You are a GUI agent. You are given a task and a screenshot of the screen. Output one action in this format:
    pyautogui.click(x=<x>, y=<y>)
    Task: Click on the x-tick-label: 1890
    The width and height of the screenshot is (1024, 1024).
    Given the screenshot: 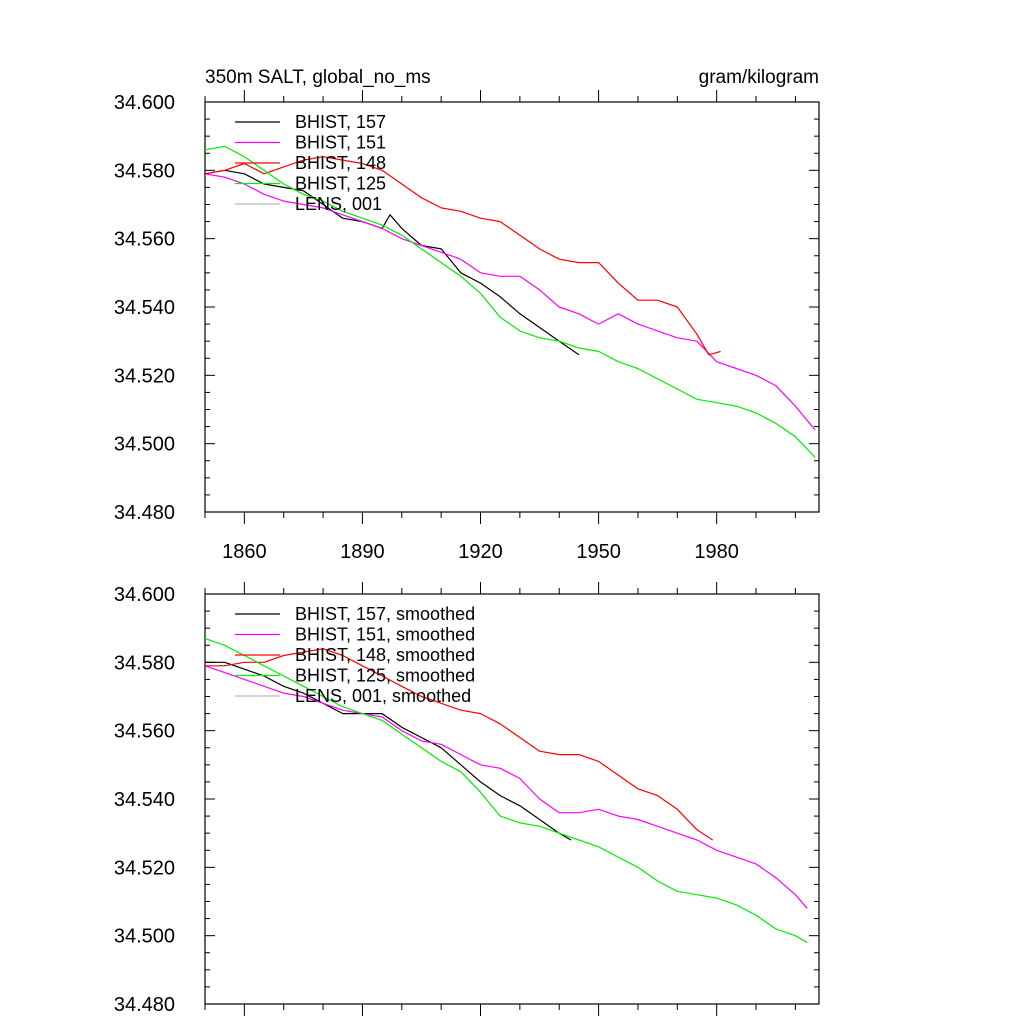 What is the action you would take?
    pyautogui.click(x=362, y=552)
    